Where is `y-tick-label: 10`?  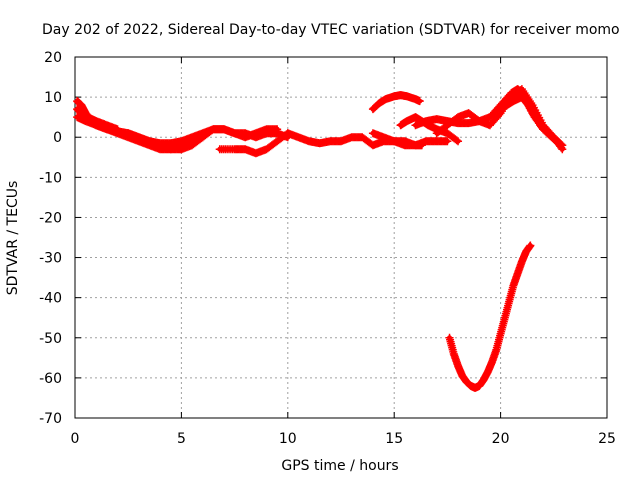
y-tick-label: 10 is located at coordinates (53, 98).